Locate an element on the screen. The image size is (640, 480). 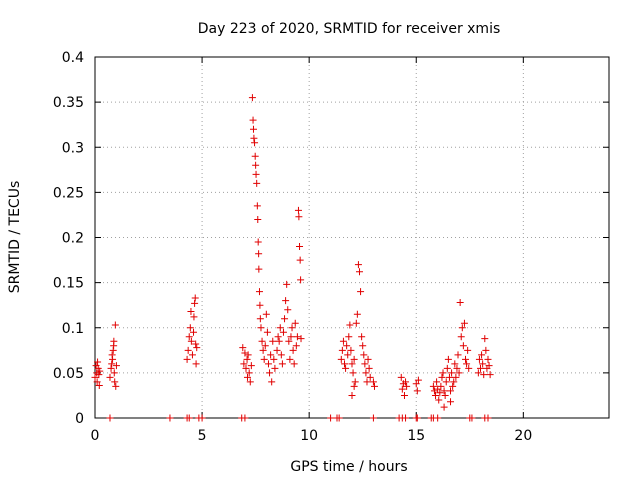
y-axis-label: SRMTID / TECUs is located at coordinates (15, 237).